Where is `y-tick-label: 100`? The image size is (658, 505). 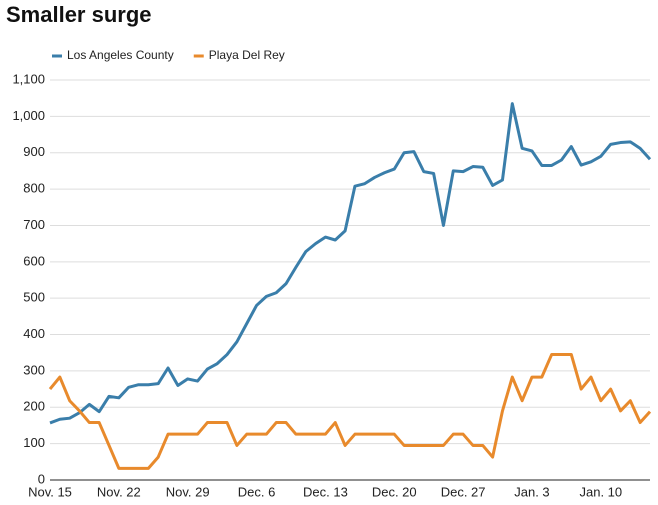 y-tick-label: 100 is located at coordinates (34, 442).